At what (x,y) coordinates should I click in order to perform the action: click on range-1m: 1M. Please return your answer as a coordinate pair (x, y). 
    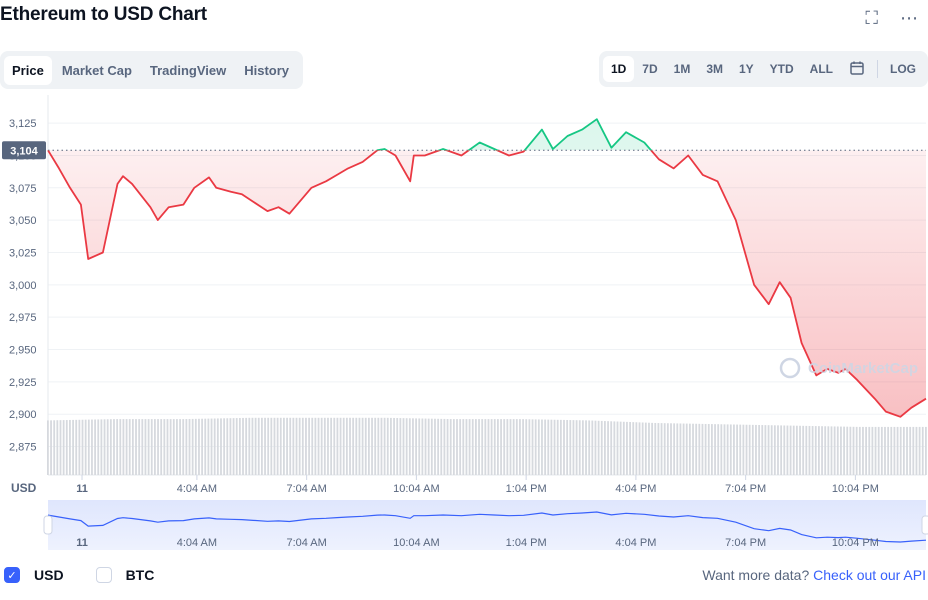
    Looking at the image, I should click on (682, 69).